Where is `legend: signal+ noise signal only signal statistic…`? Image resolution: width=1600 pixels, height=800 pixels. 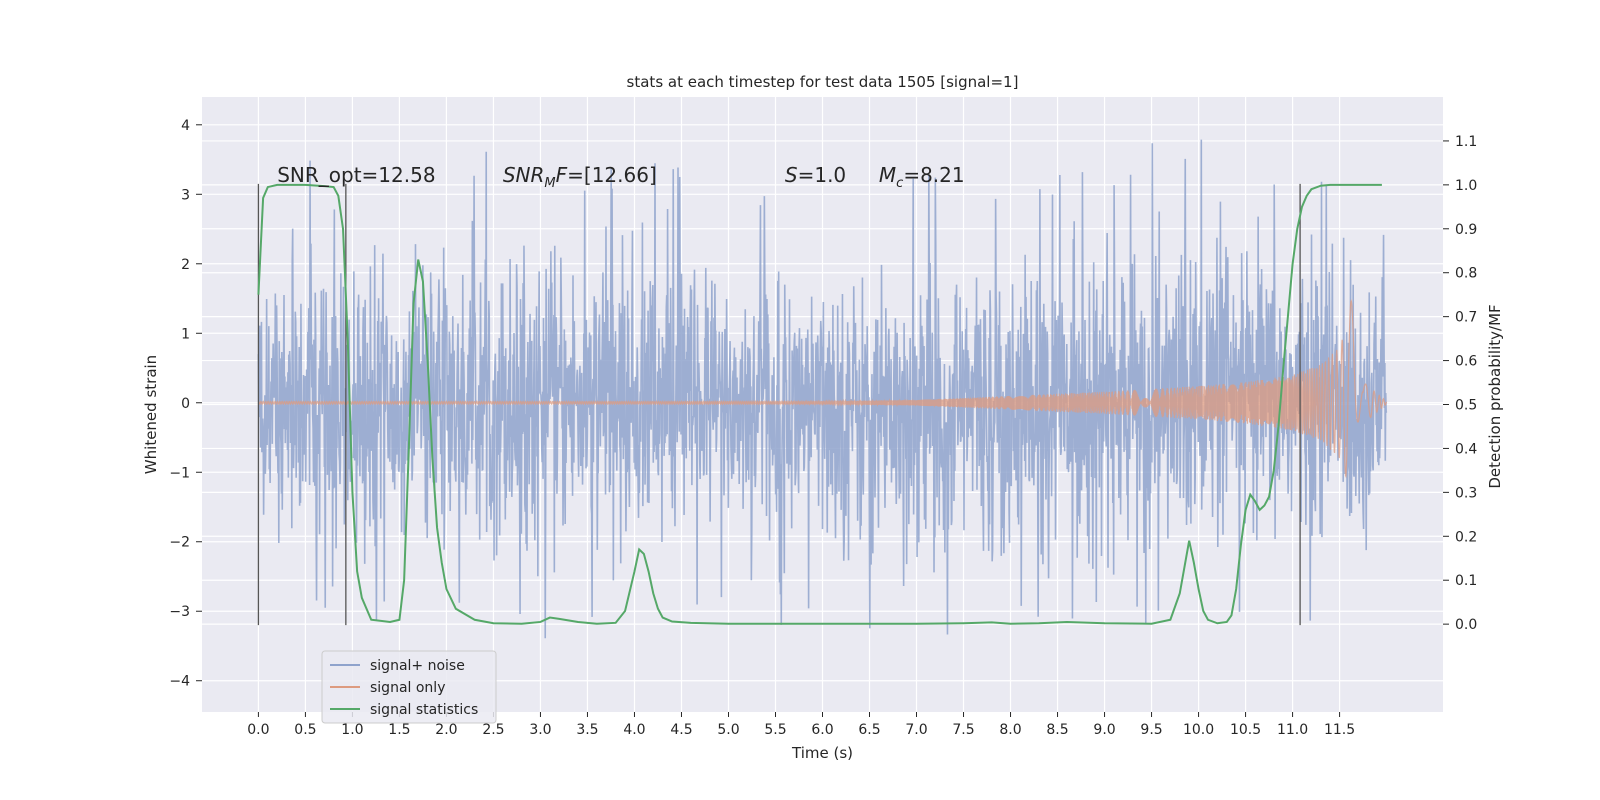
legend: signal+ noise signal only signal statistic… is located at coordinates (409, 687).